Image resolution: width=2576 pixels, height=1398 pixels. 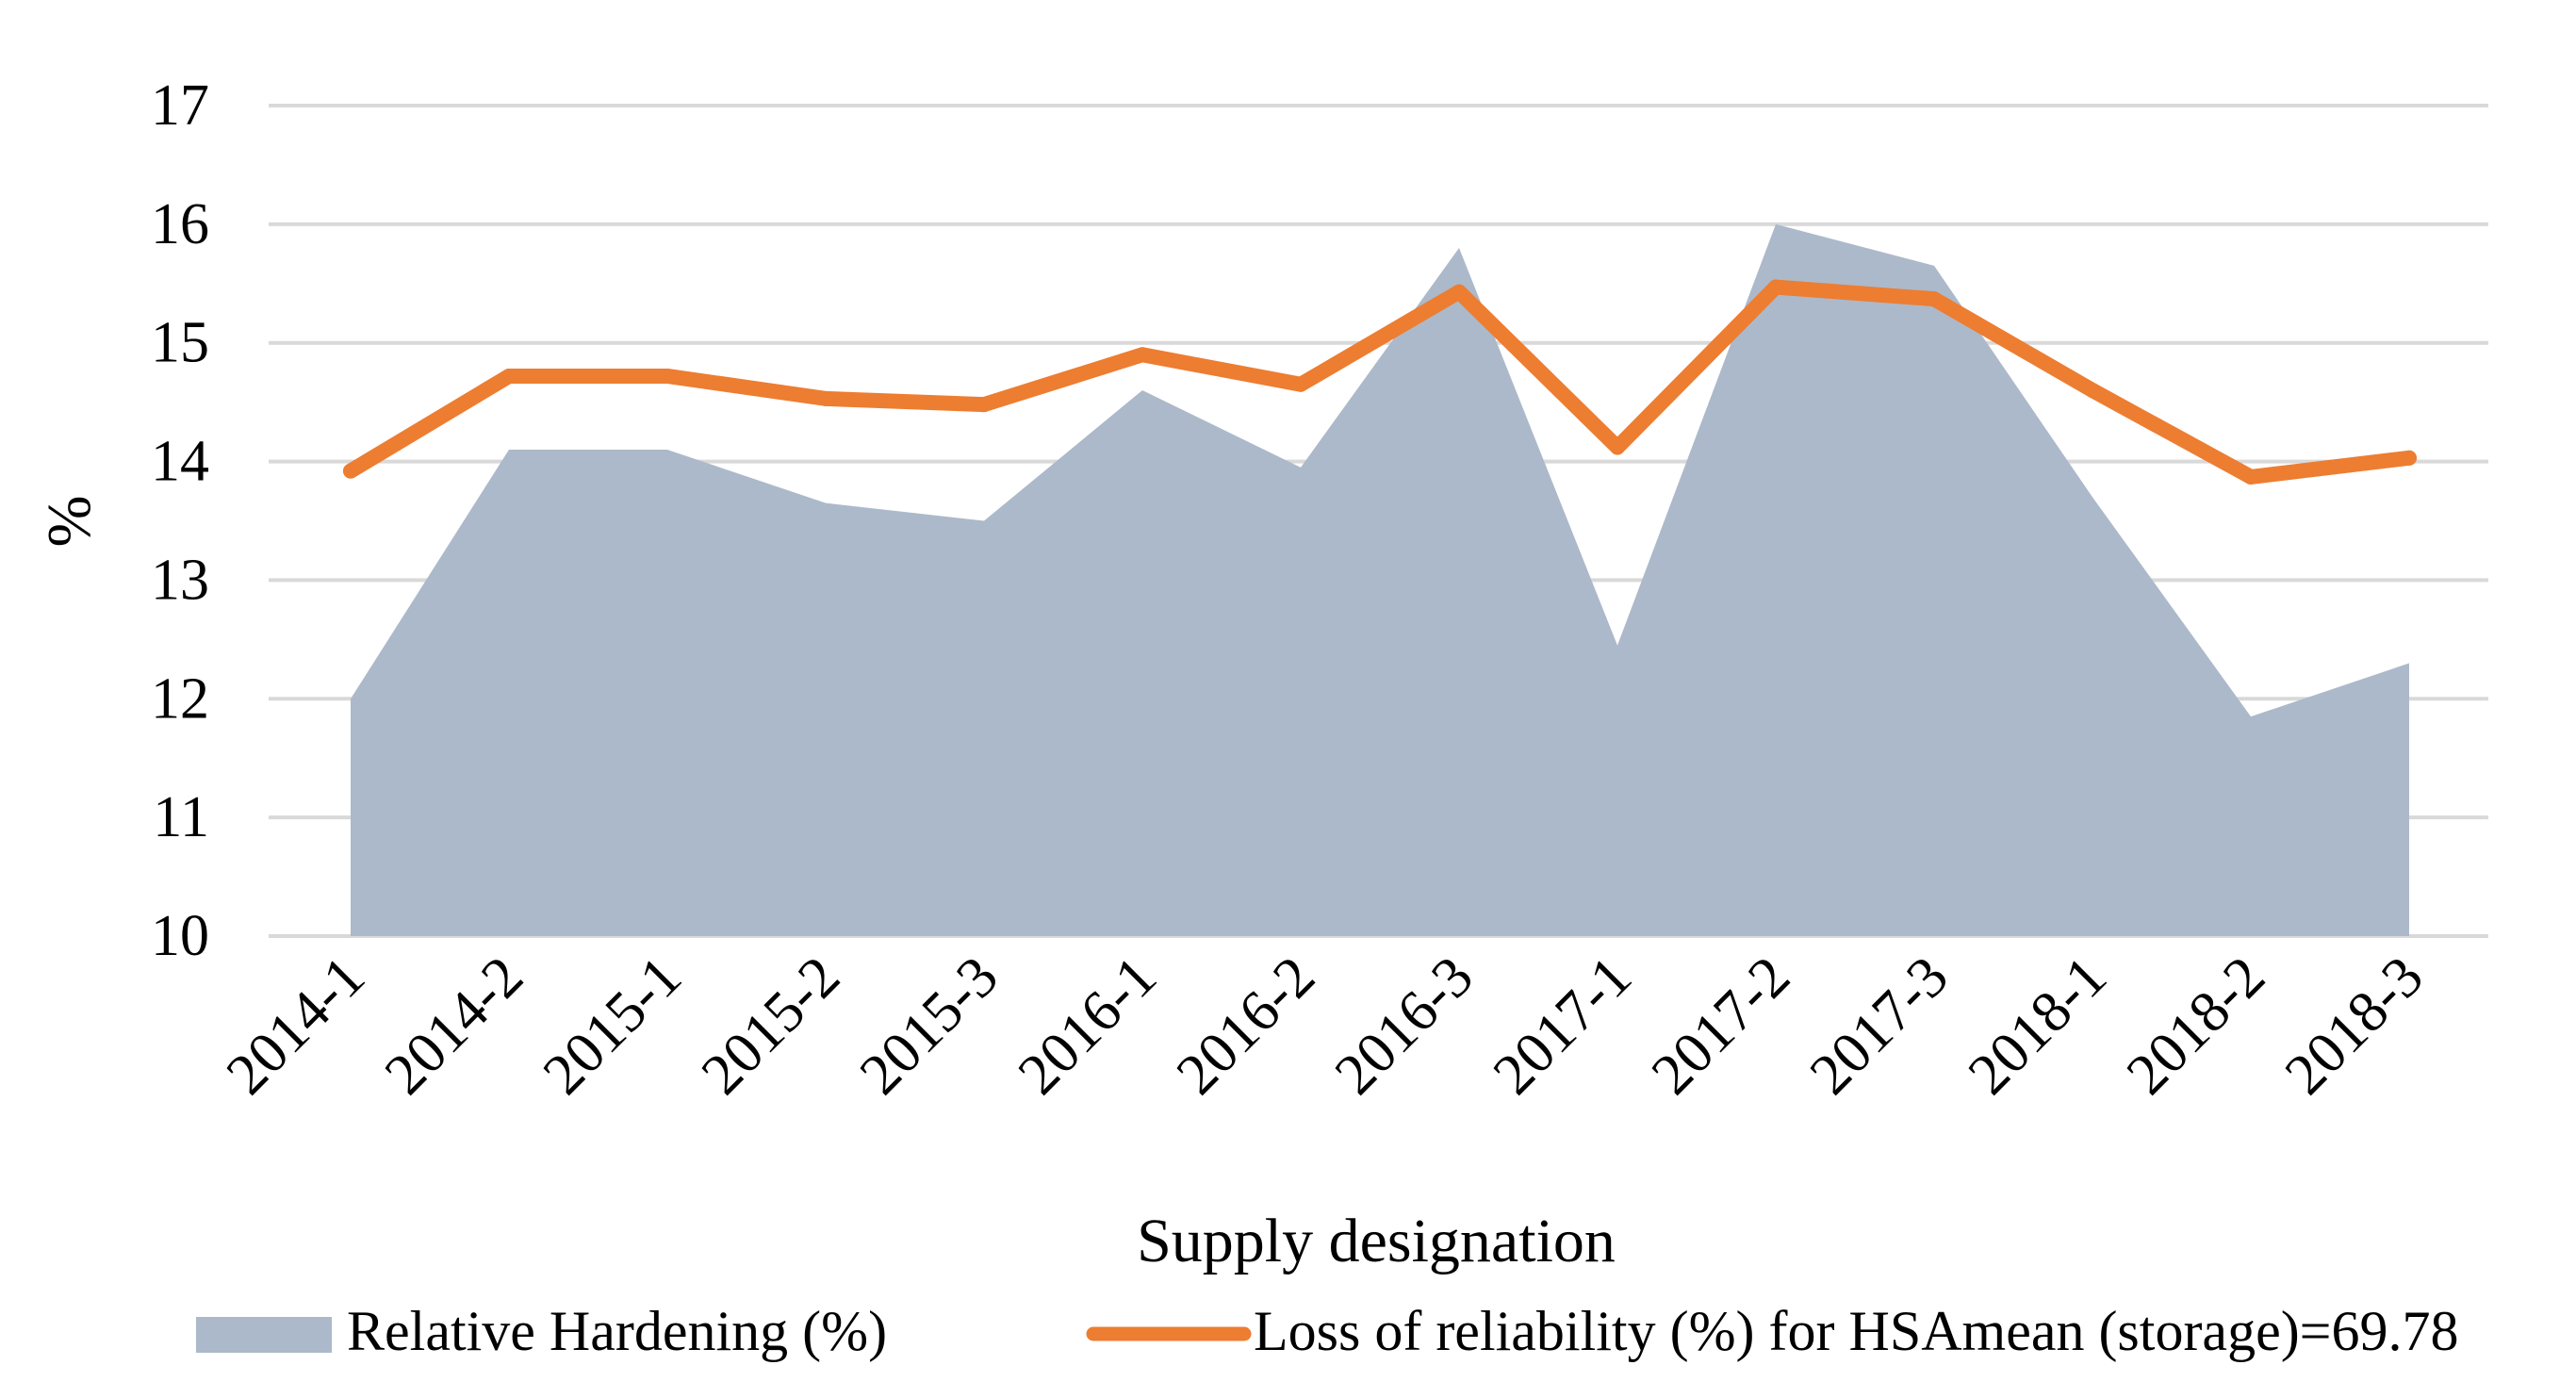 What do you see at coordinates (613, 1026) in the screenshot?
I see `x-tick-label: 2015-1` at bounding box center [613, 1026].